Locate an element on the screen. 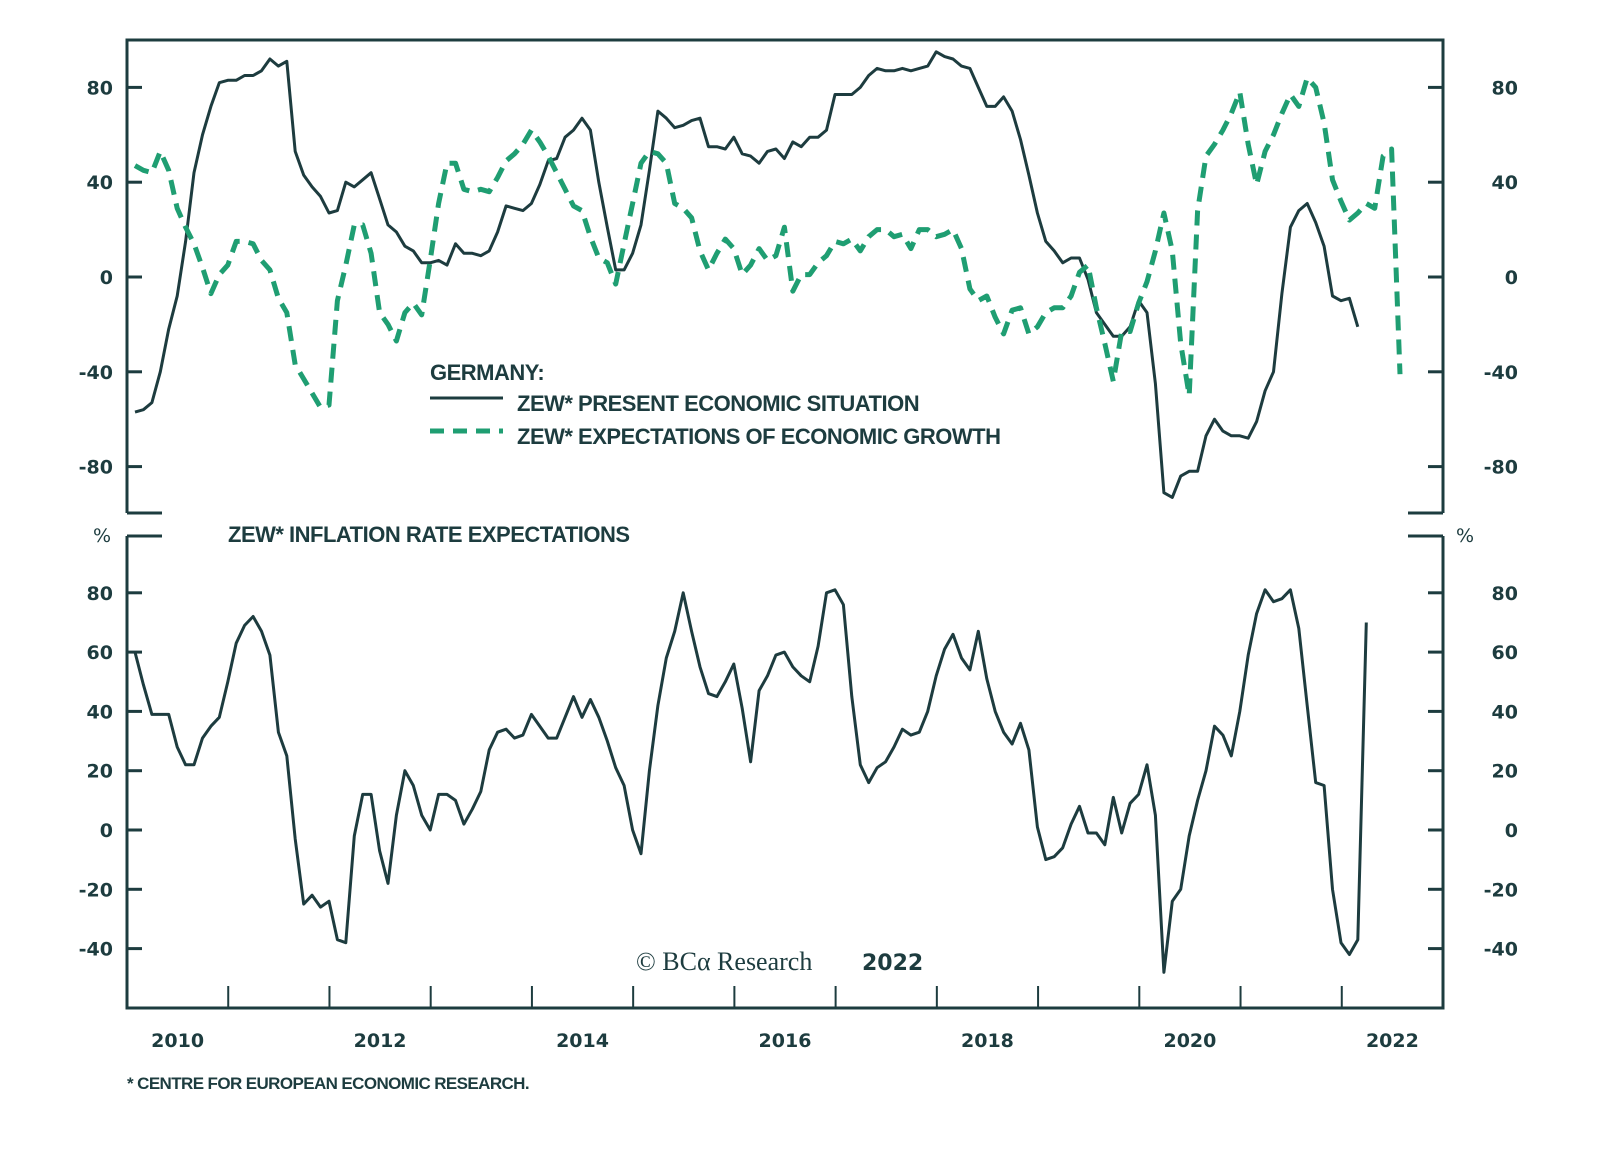  bottom-y-left-tick-label: 60 is located at coordinates (100, 653).